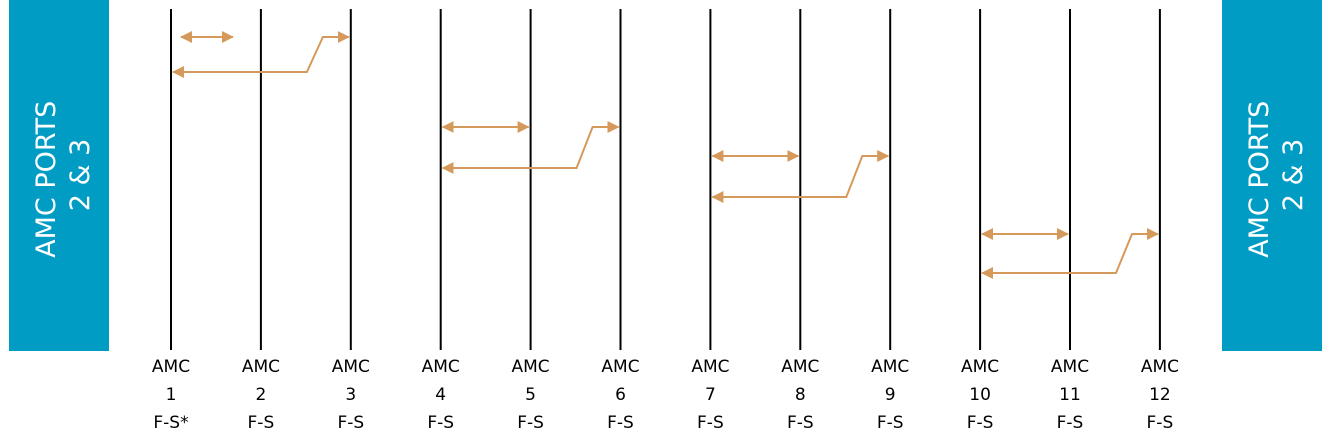 This screenshot has height=444, width=1331. What do you see at coordinates (80, 175) in the screenshot?
I see `left-panel-line2: 2 & 3` at bounding box center [80, 175].